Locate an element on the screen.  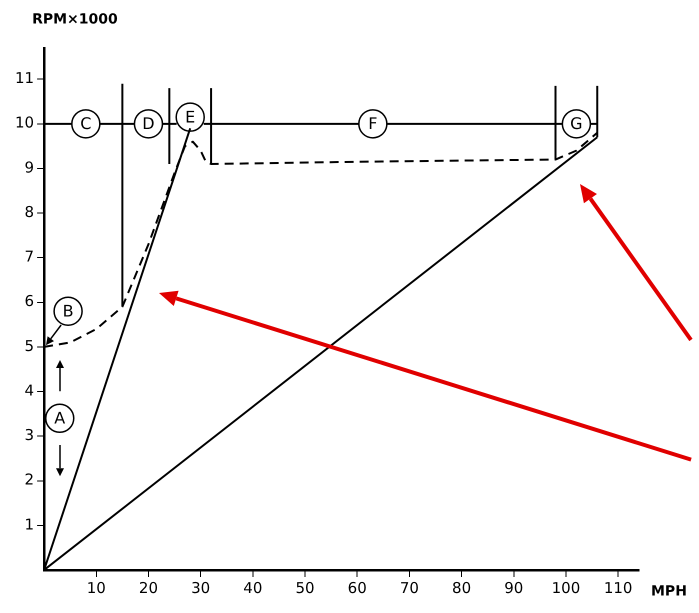
y-tick-label: 11 is located at coordinates (24, 78).